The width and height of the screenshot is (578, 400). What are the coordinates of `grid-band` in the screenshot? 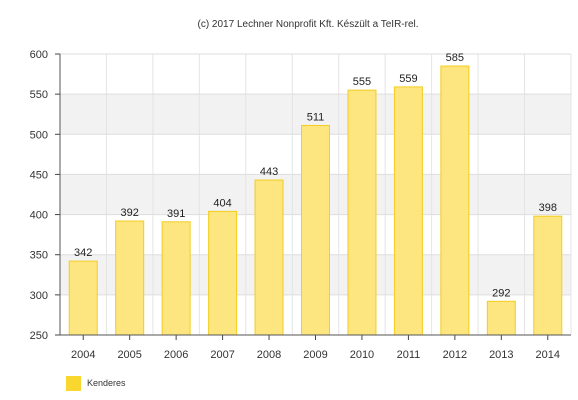 It's located at (315, 74).